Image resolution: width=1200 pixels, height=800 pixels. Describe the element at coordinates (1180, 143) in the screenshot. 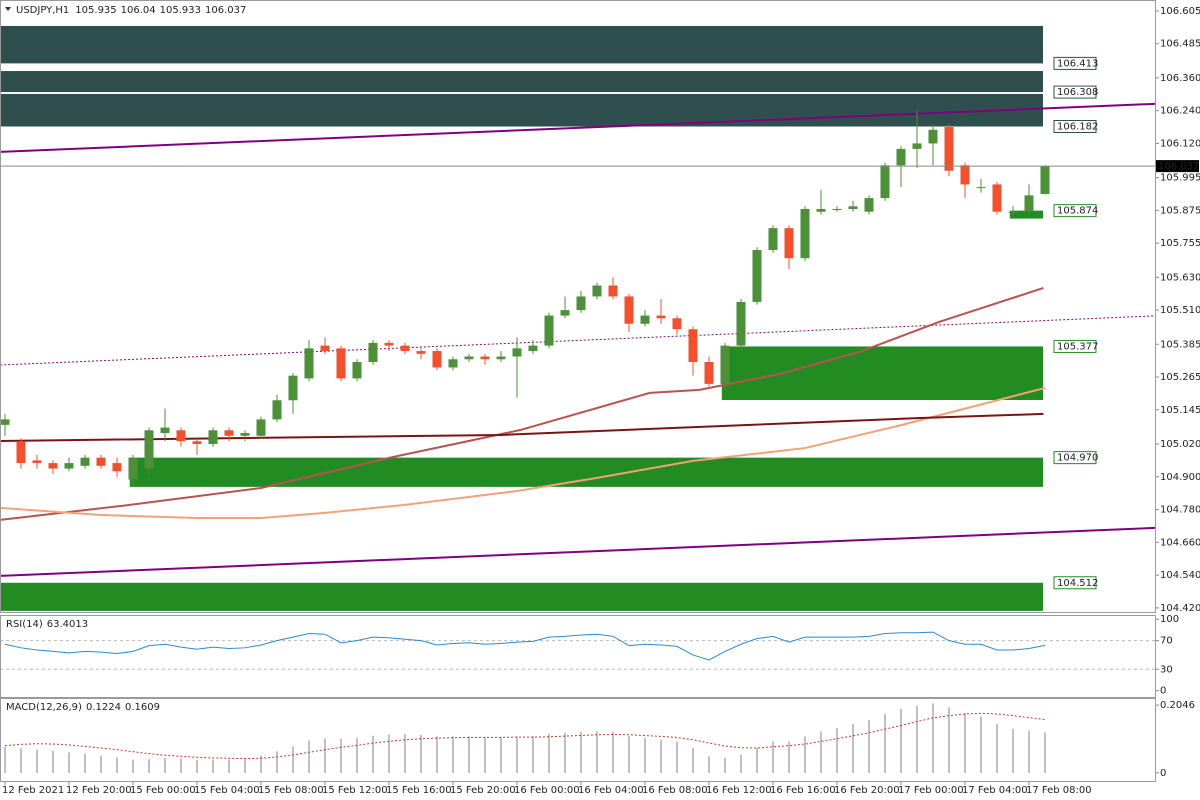

I see `y-tick-label: 106.120` at that location.